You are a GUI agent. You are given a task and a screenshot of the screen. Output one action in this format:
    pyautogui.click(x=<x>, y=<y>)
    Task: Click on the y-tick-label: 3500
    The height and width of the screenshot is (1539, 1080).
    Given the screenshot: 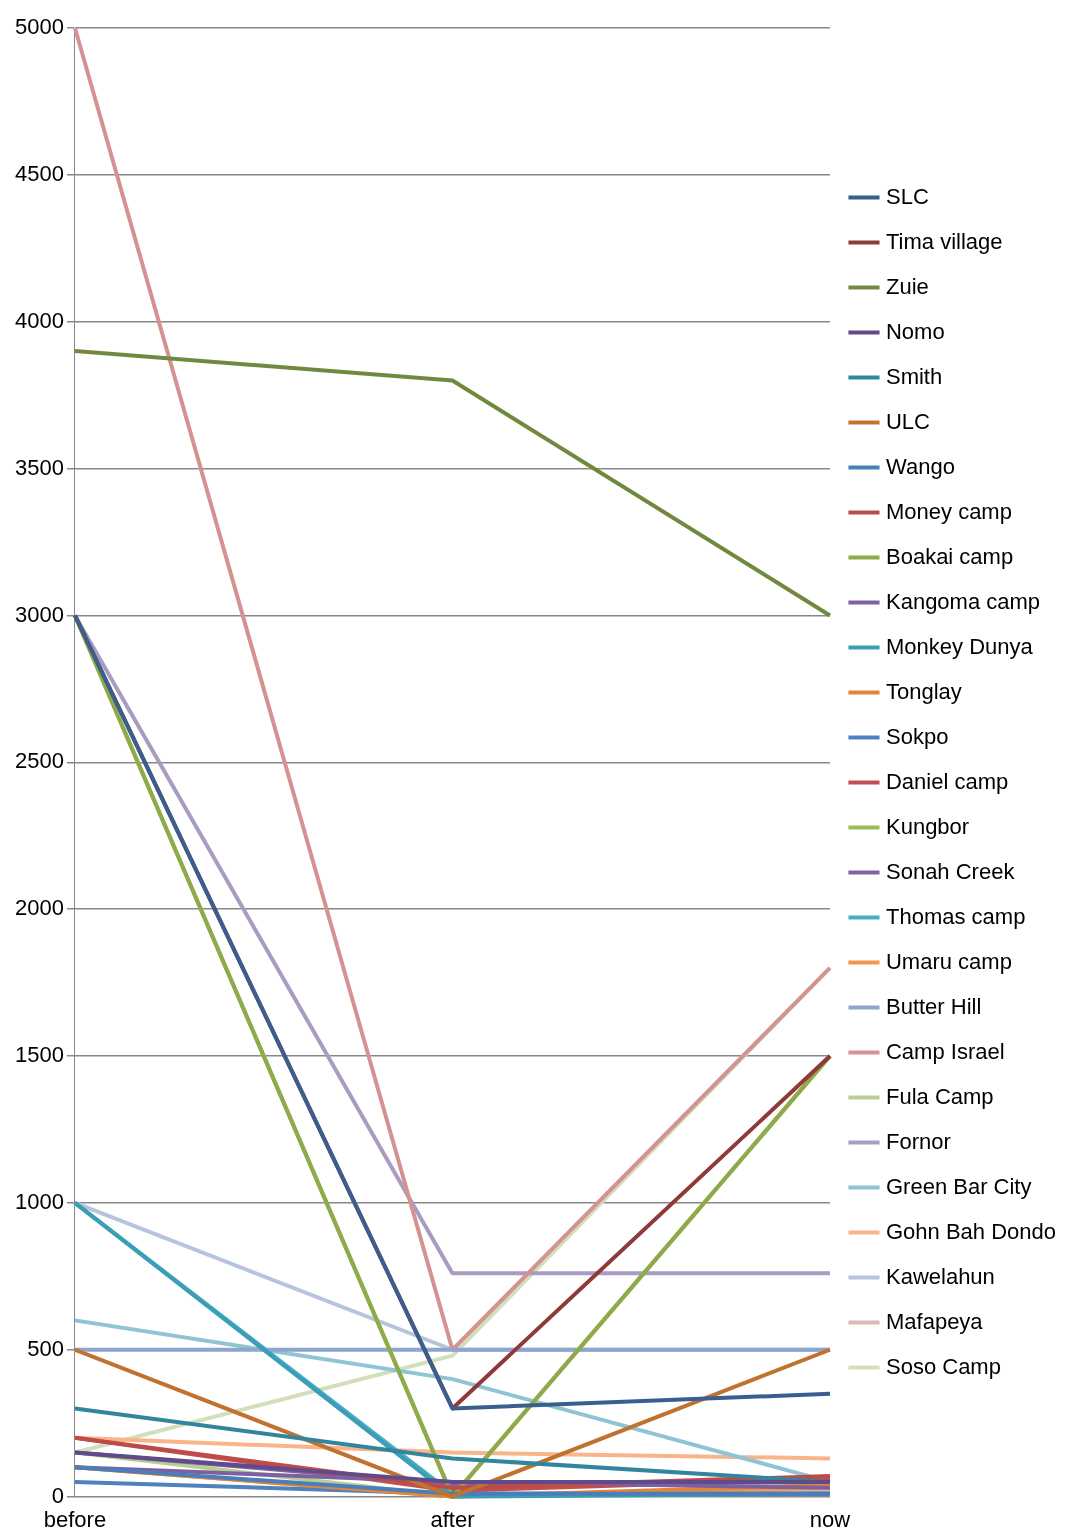 What is the action you would take?
    pyautogui.click(x=39, y=467)
    